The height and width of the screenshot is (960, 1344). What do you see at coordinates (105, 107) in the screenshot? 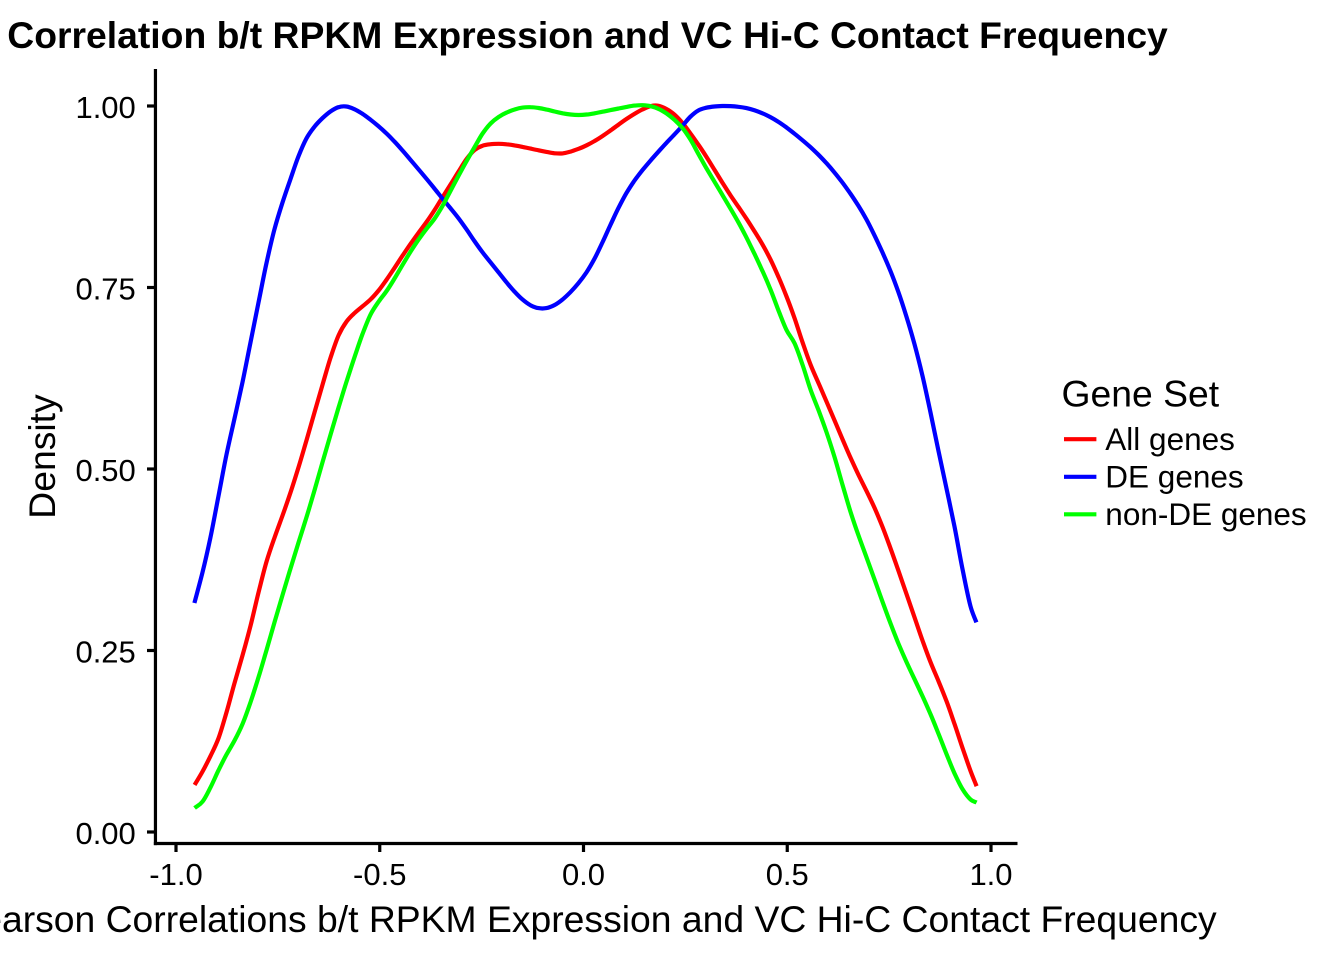
I see `svg-text: 1.00` at bounding box center [105, 107].